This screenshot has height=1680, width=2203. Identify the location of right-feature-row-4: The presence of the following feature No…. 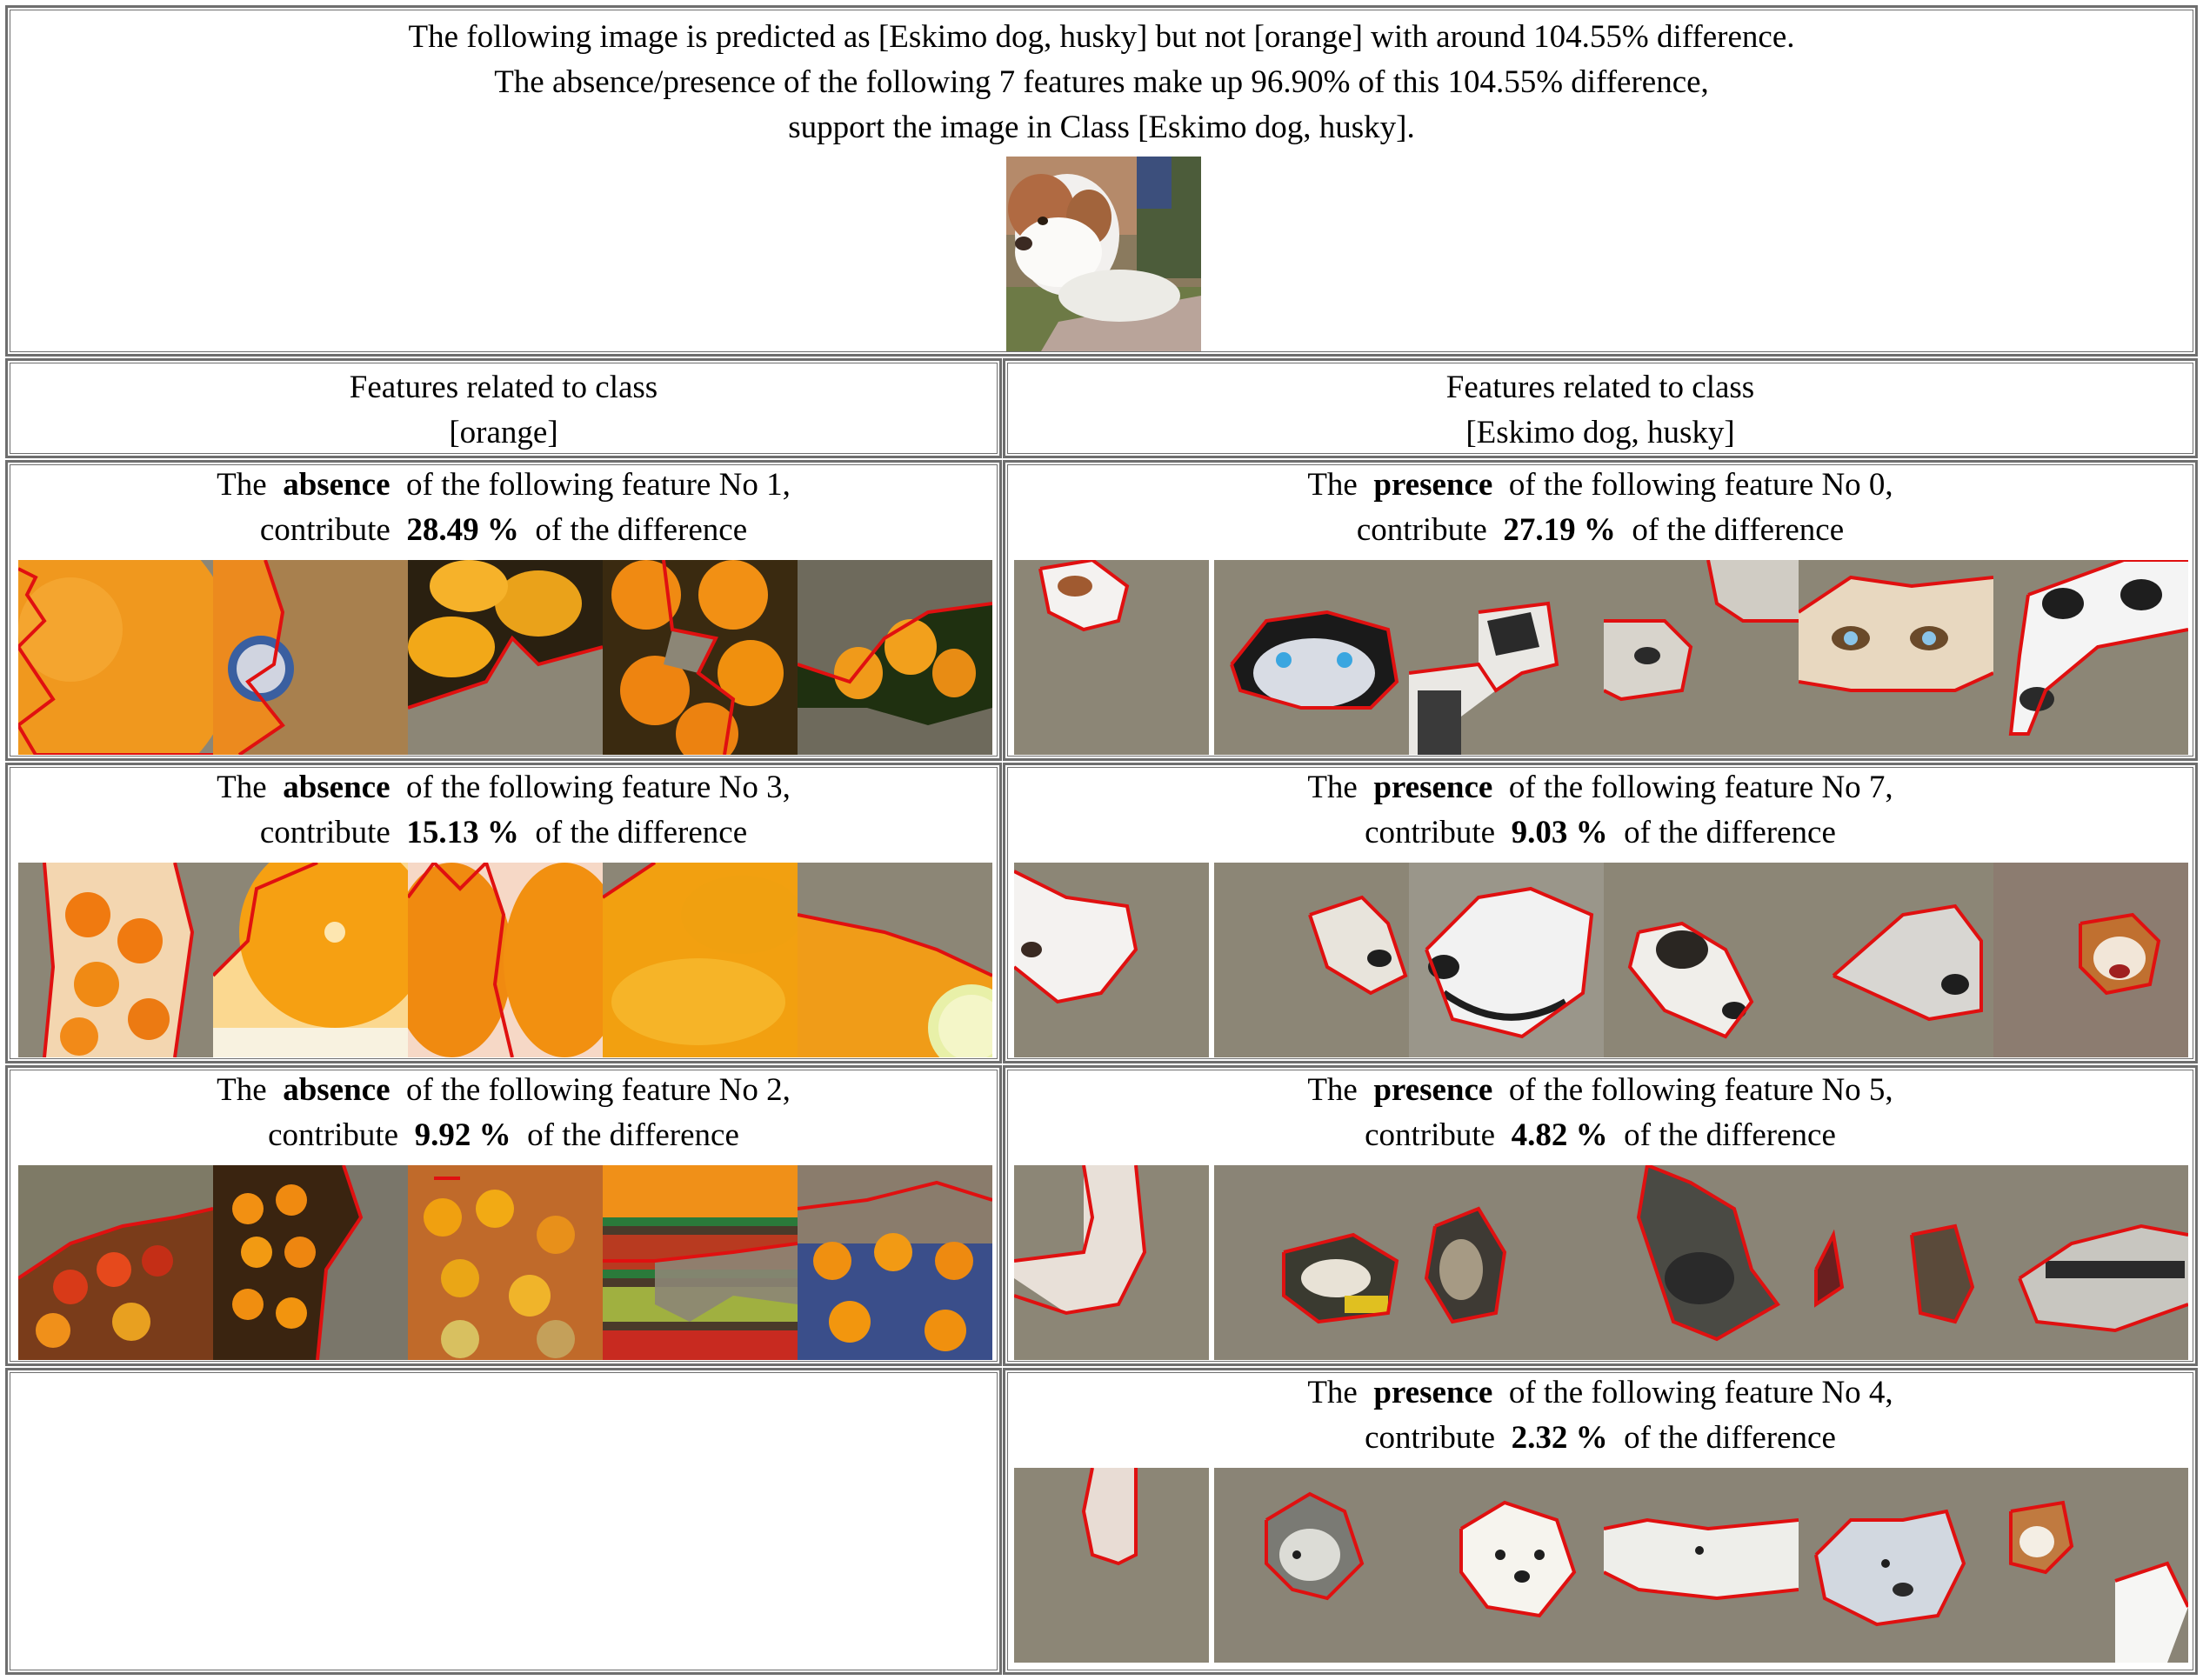
(1600, 1521).